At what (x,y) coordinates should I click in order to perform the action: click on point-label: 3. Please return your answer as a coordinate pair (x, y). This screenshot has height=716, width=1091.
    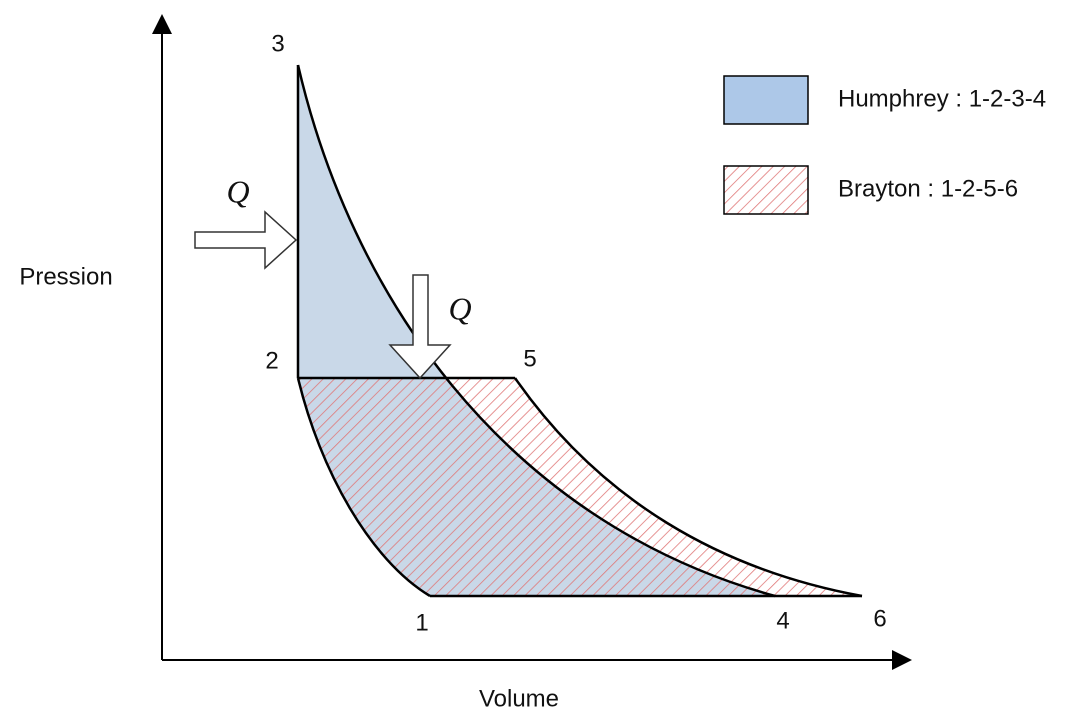
    Looking at the image, I should click on (277, 43).